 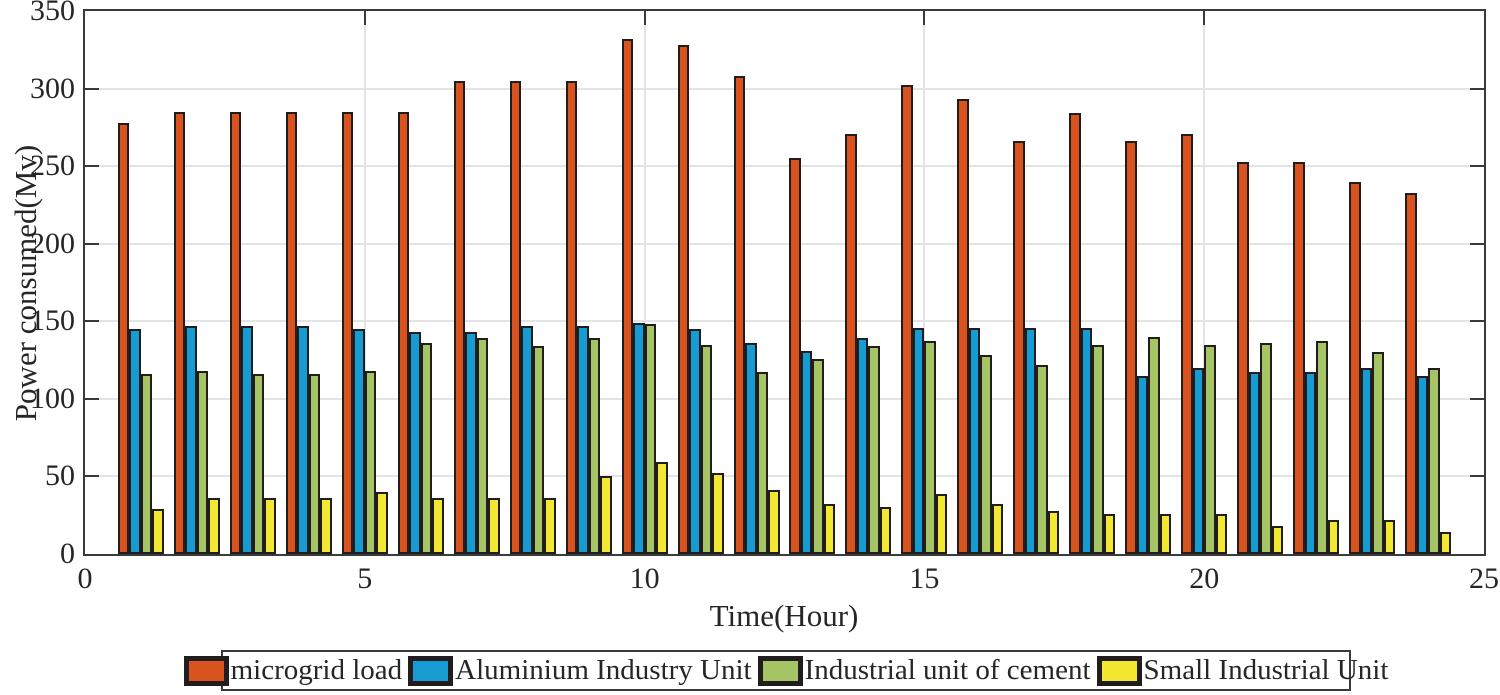 What do you see at coordinates (650, 439) in the screenshot?
I see `bar-industrial-unit-of-cement-h10` at bounding box center [650, 439].